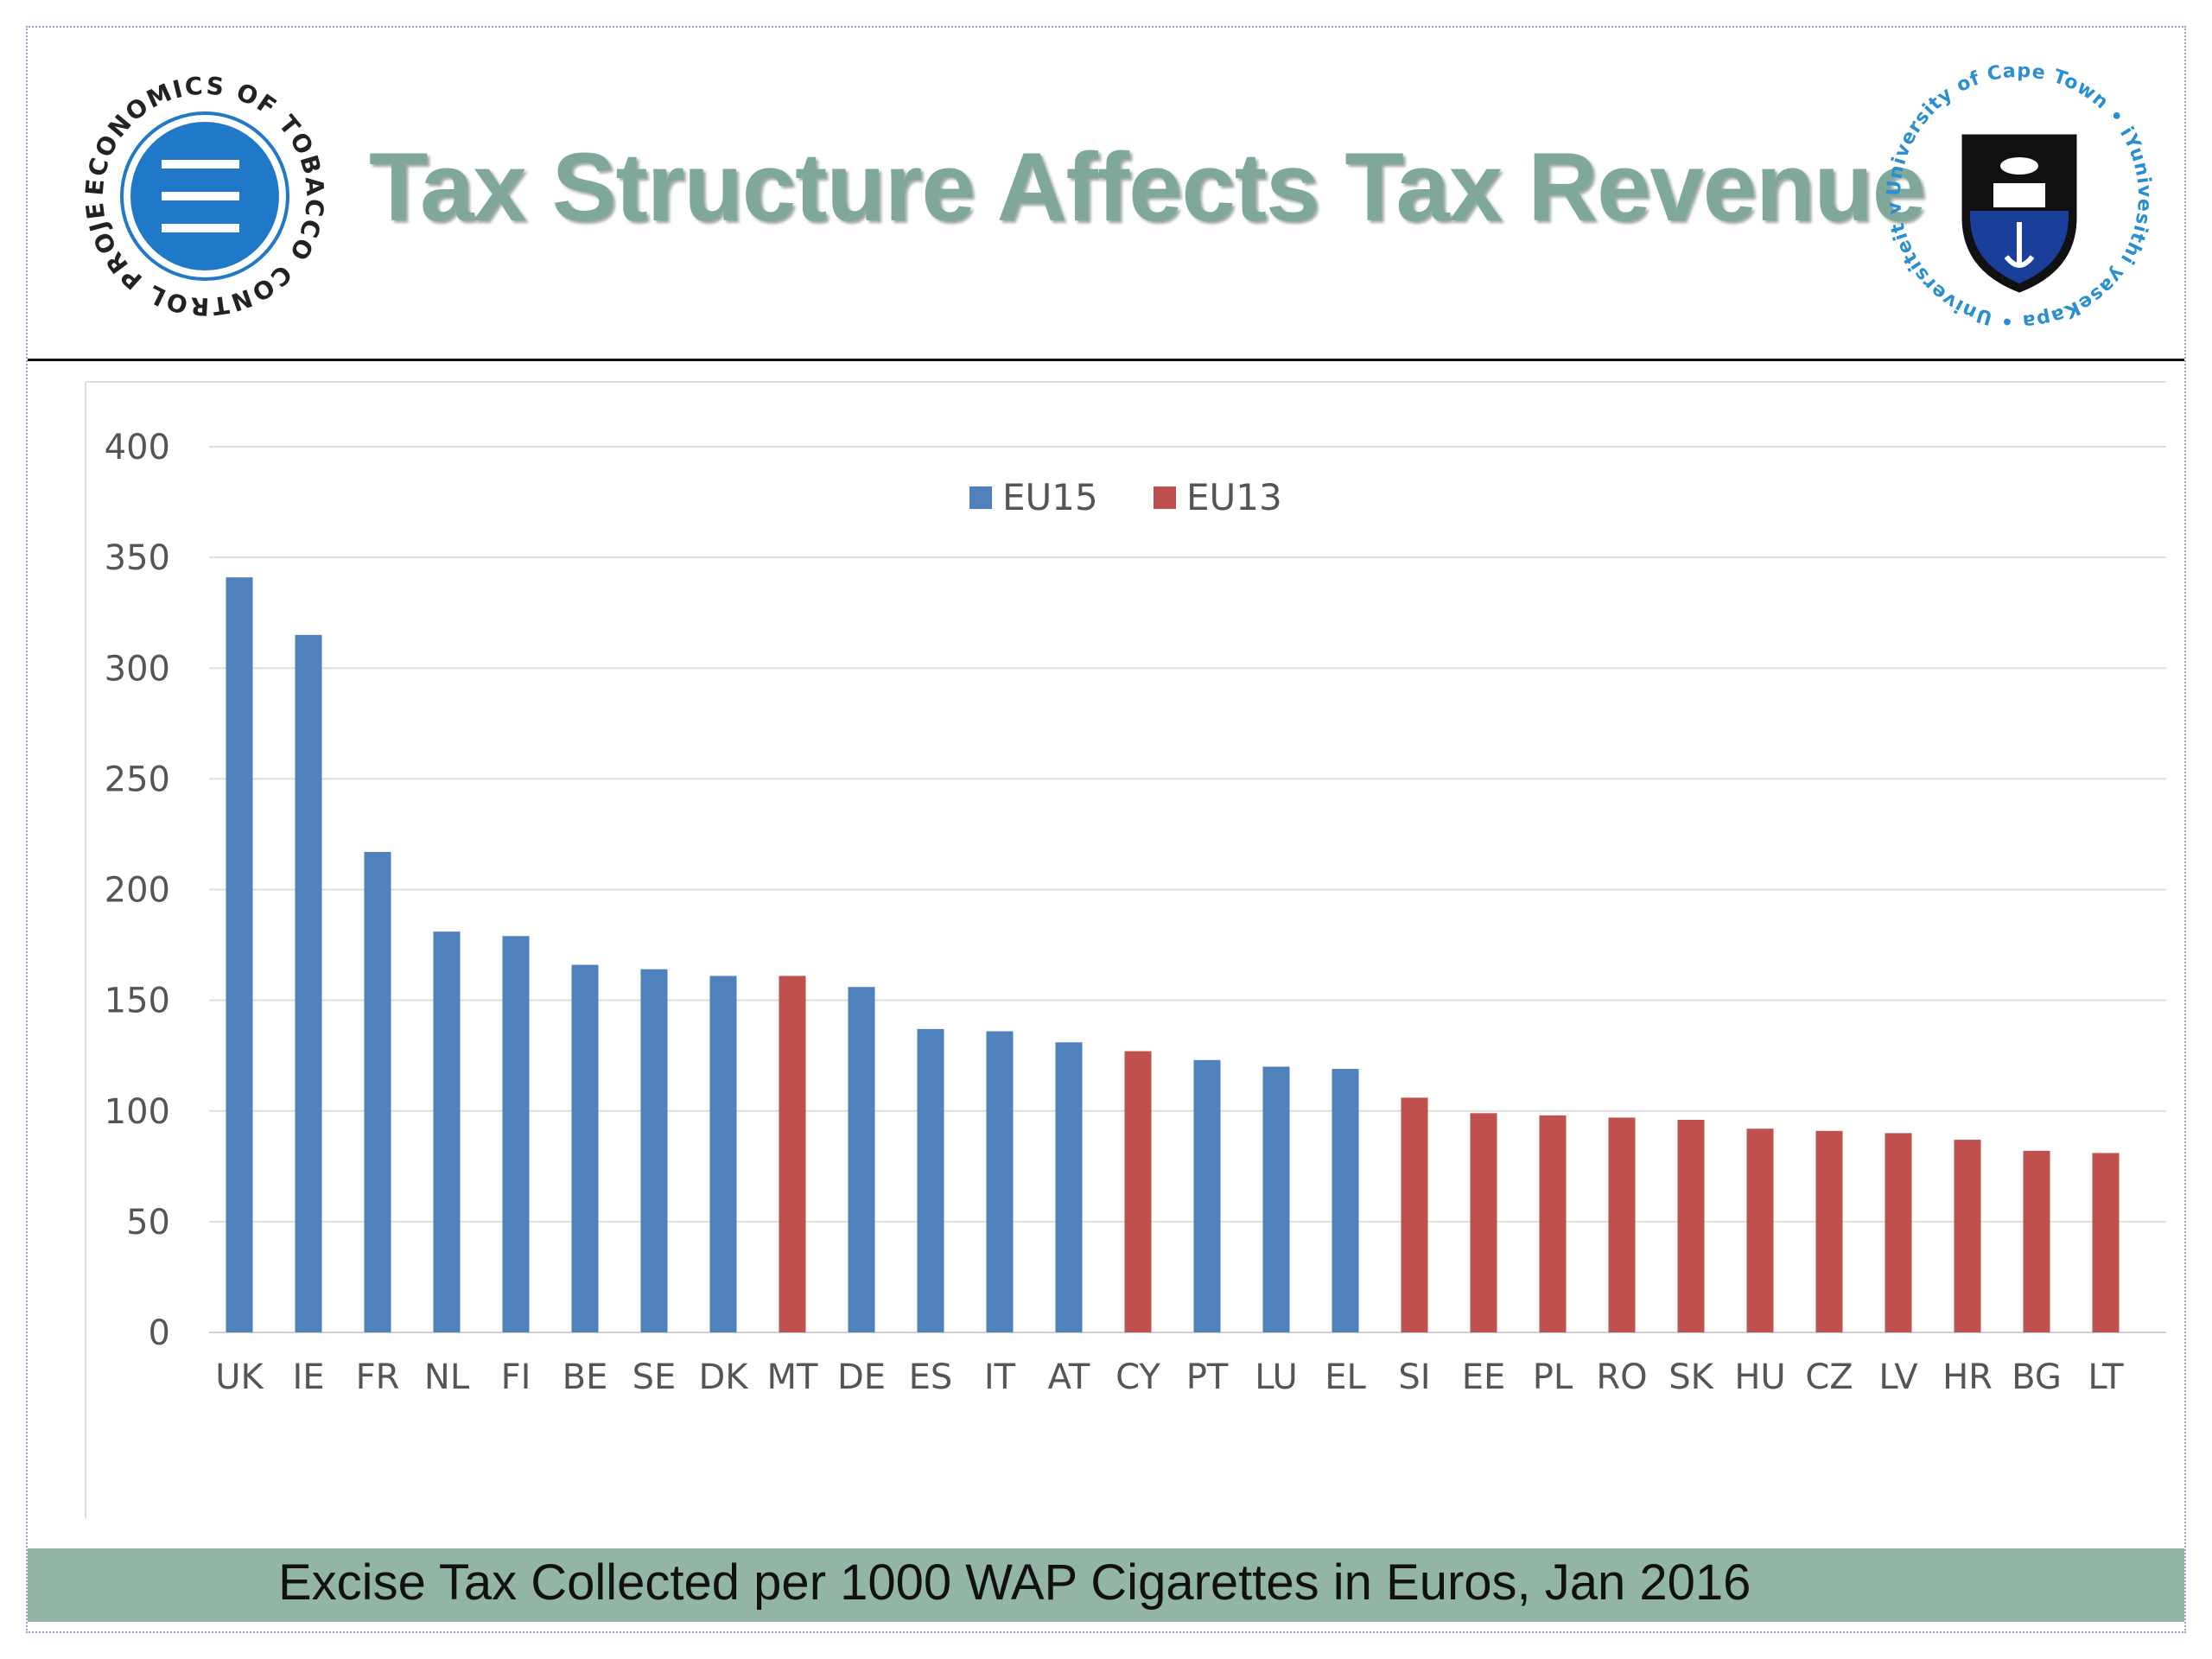 This screenshot has height=1659, width=2212. Describe the element at coordinates (1207, 1195) in the screenshot. I see `bar-pt` at that location.